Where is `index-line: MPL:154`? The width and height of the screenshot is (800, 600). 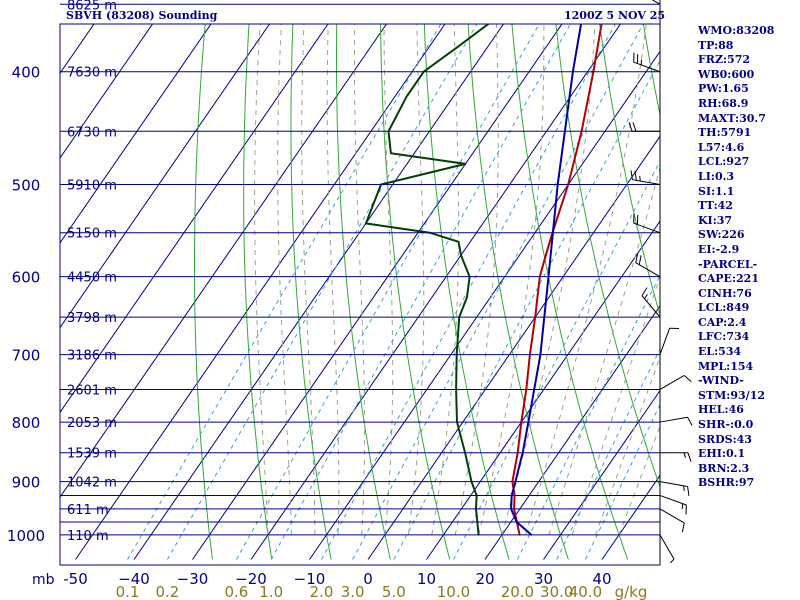
index-line: MPL:154 is located at coordinates (726, 366).